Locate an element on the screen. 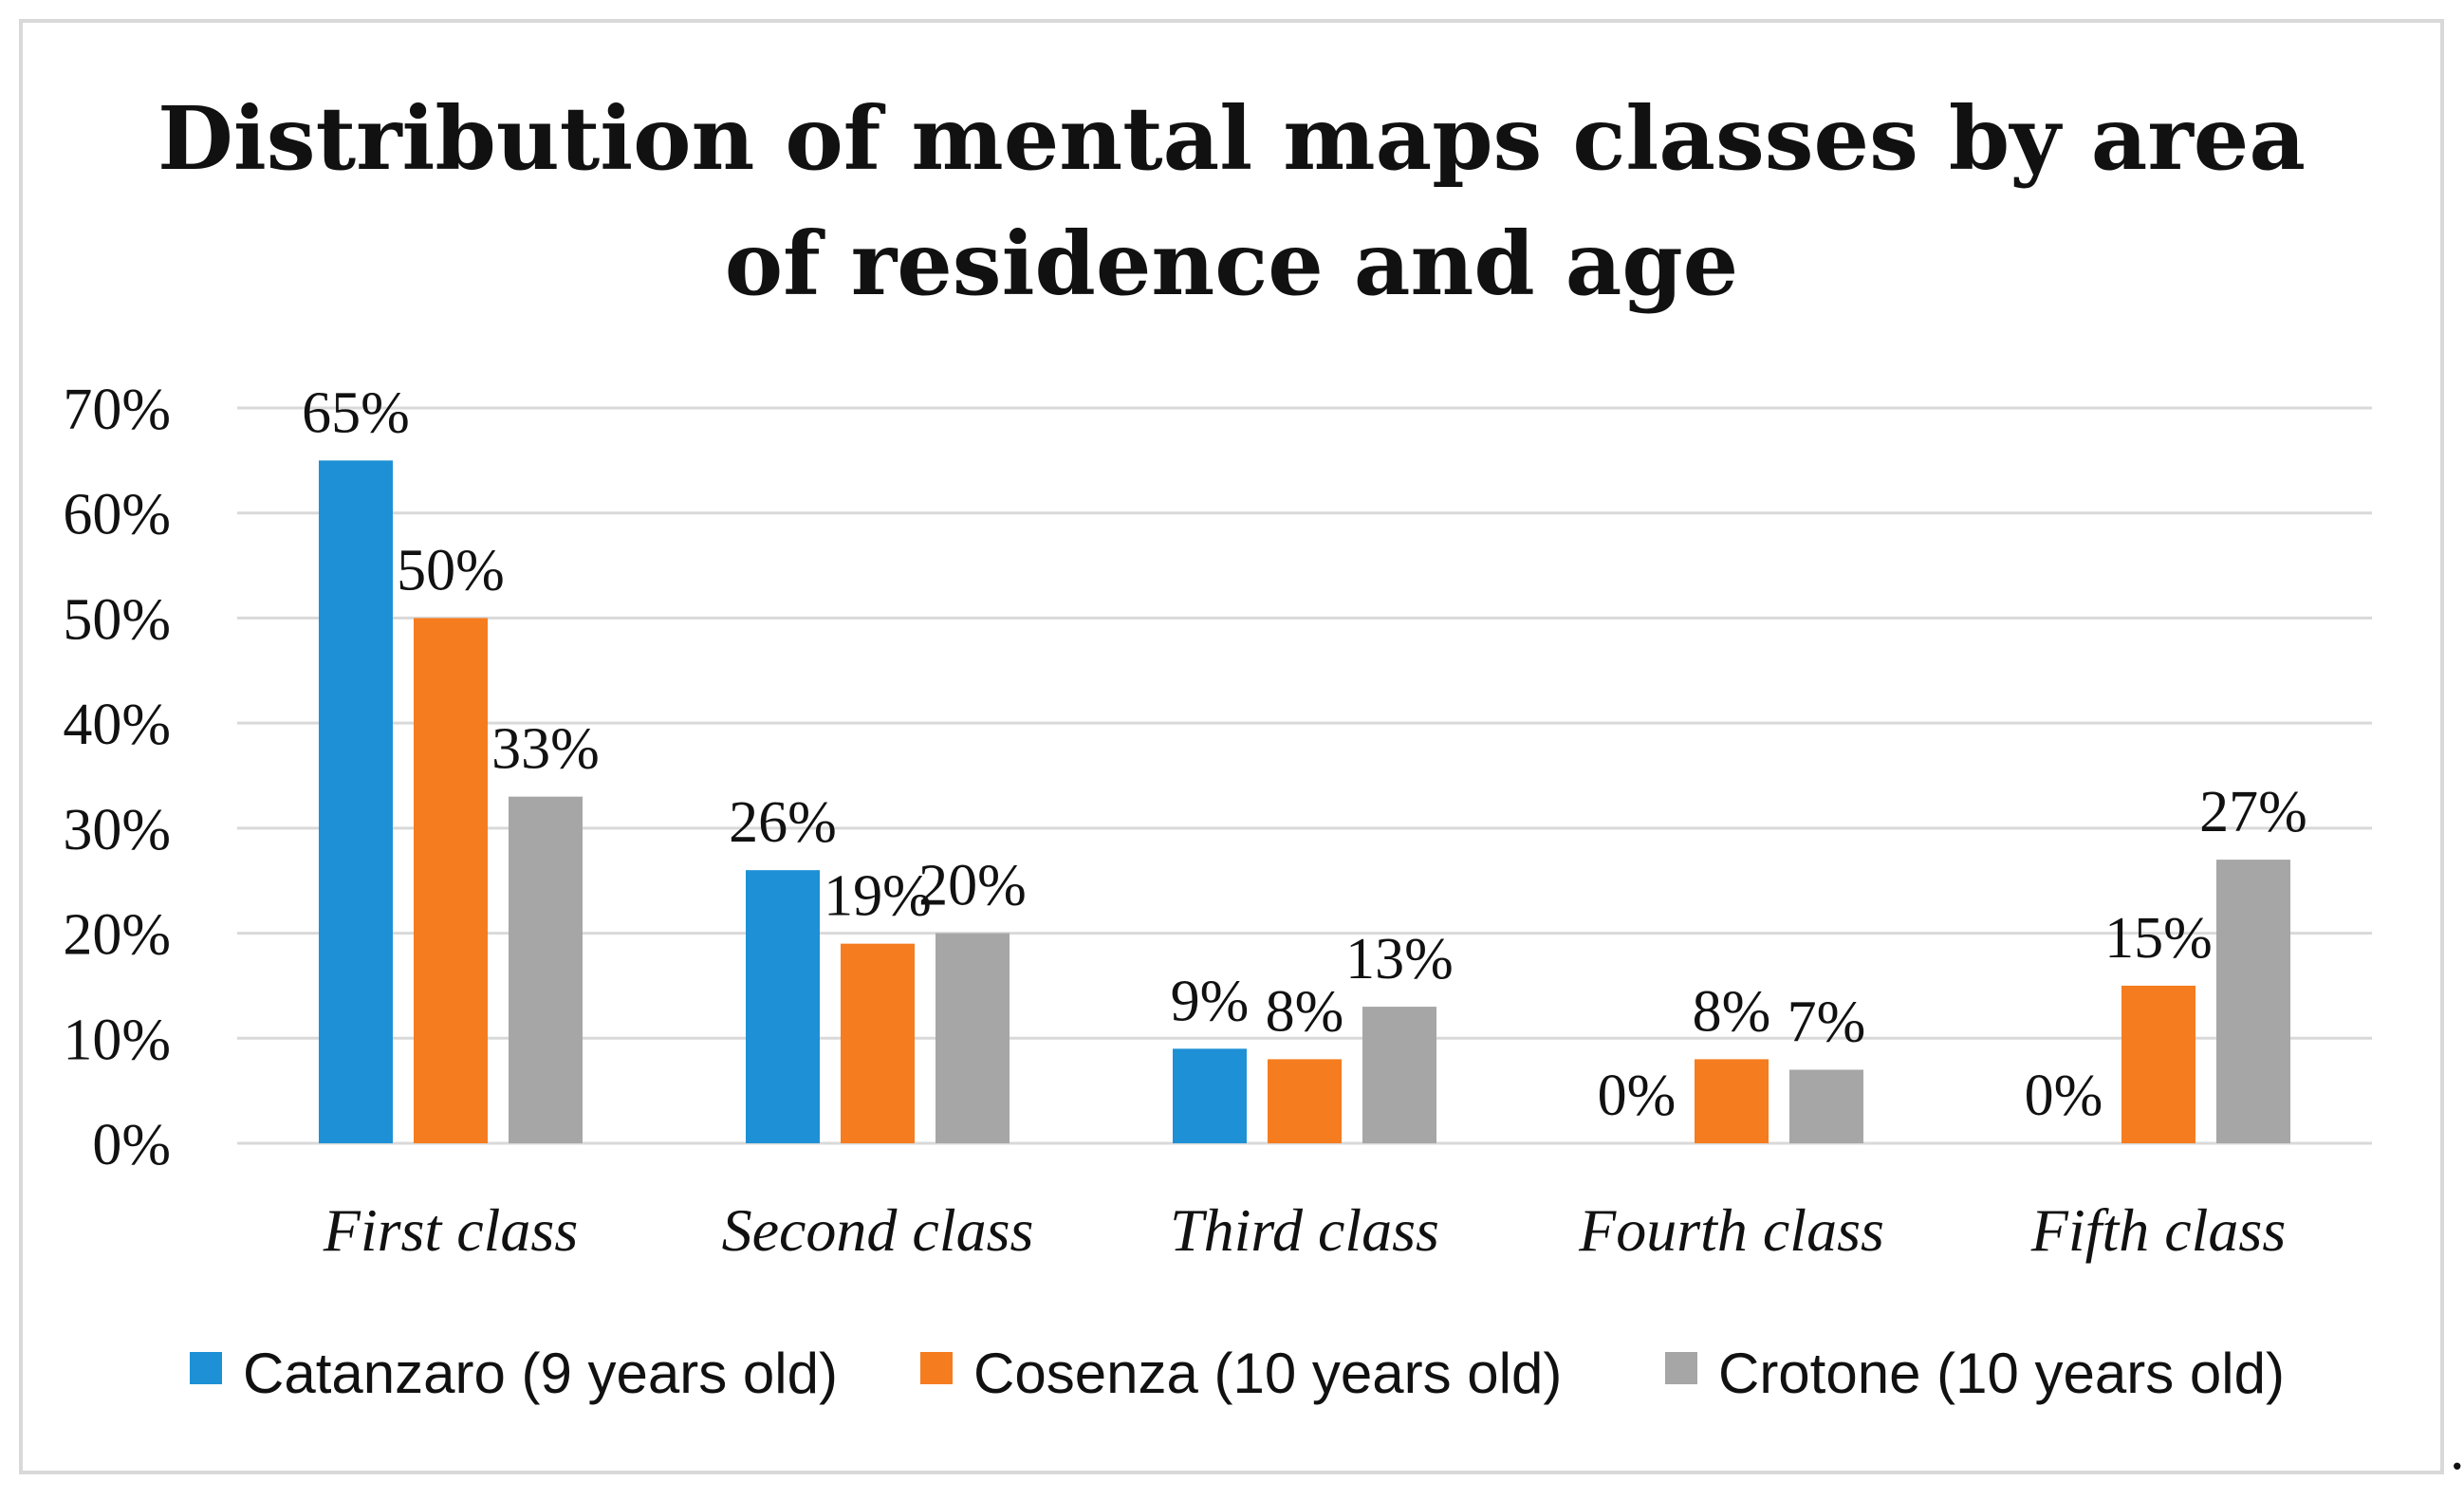  y-tick-label: 30% is located at coordinates (117, 830).